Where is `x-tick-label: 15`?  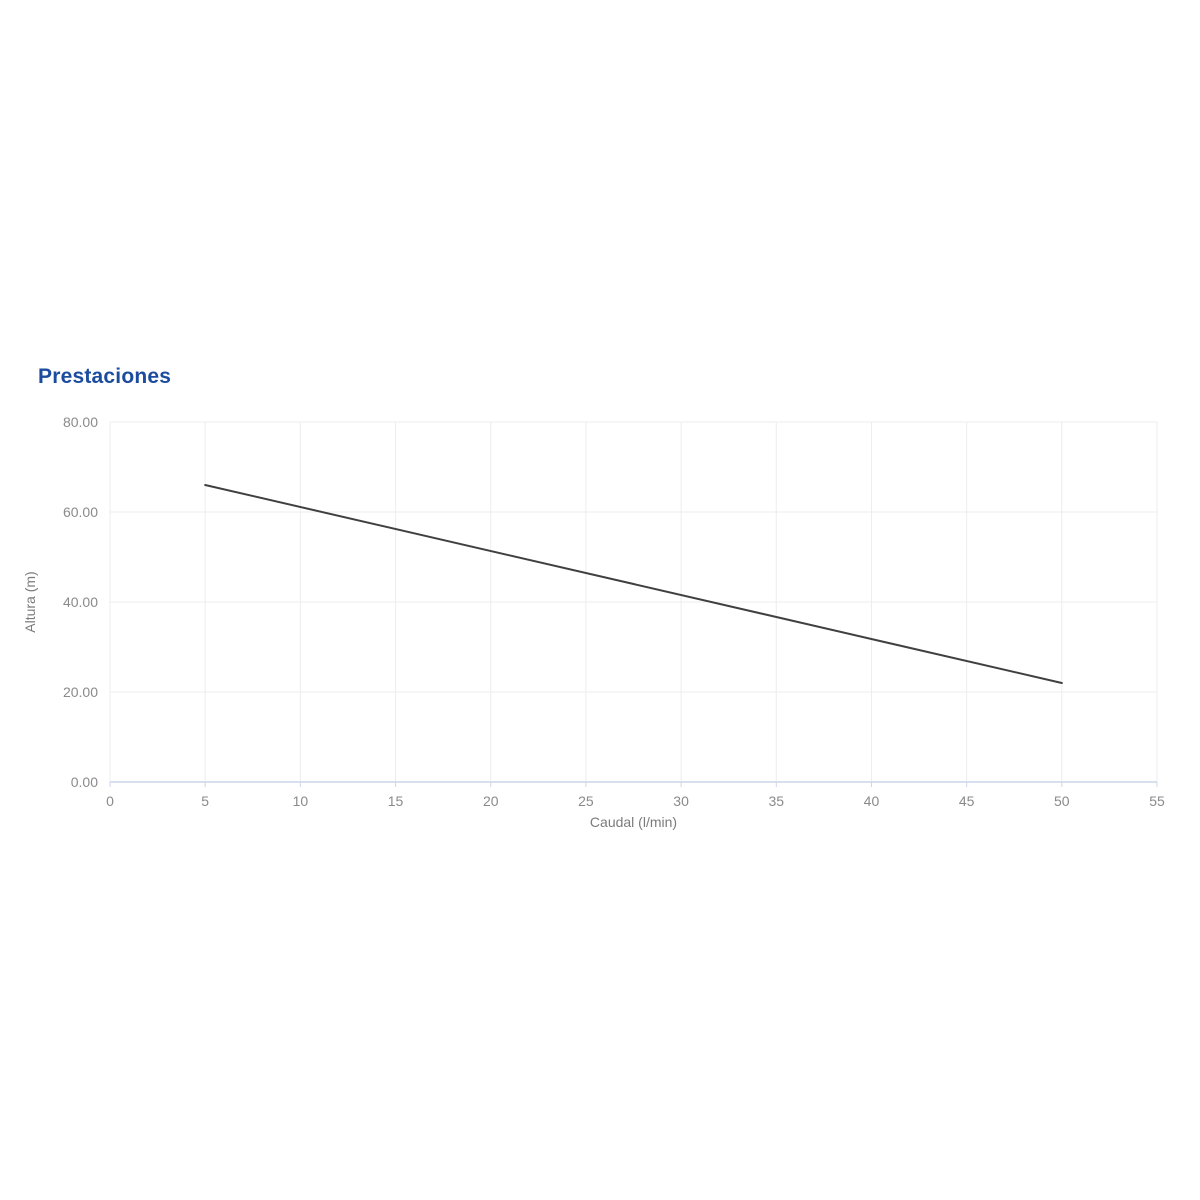 x-tick-label: 15 is located at coordinates (396, 801).